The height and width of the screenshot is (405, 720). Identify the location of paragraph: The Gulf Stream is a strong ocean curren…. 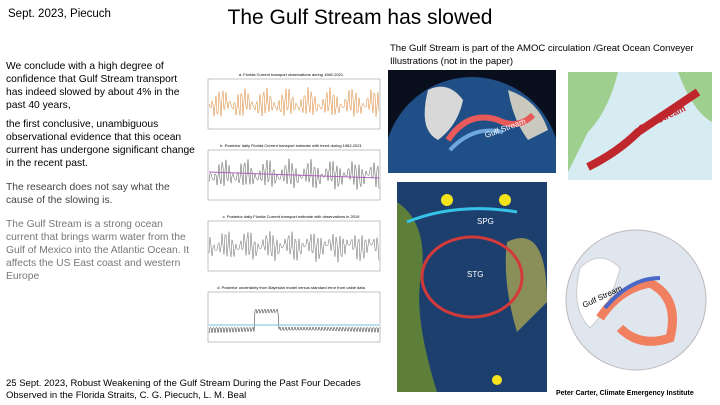
(98, 250).